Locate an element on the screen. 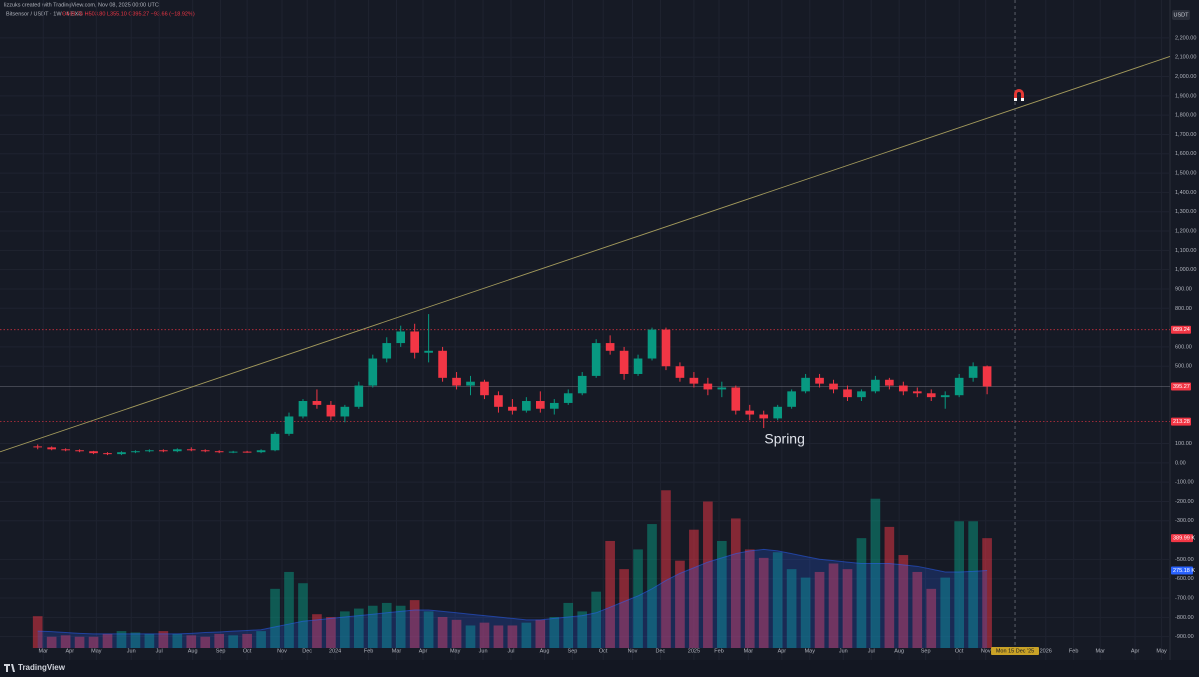  y-tick-label: 1,600.00 is located at coordinates (1185, 154).